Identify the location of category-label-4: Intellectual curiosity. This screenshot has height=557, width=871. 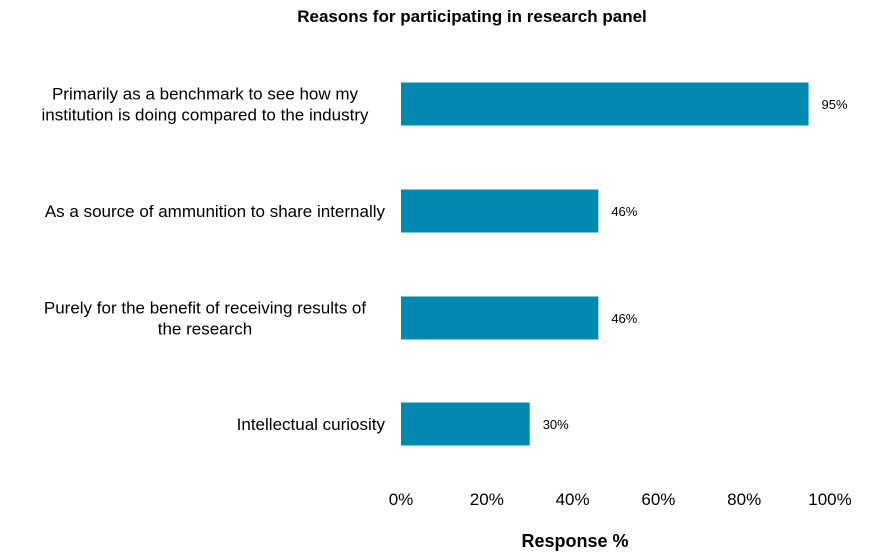
(311, 424).